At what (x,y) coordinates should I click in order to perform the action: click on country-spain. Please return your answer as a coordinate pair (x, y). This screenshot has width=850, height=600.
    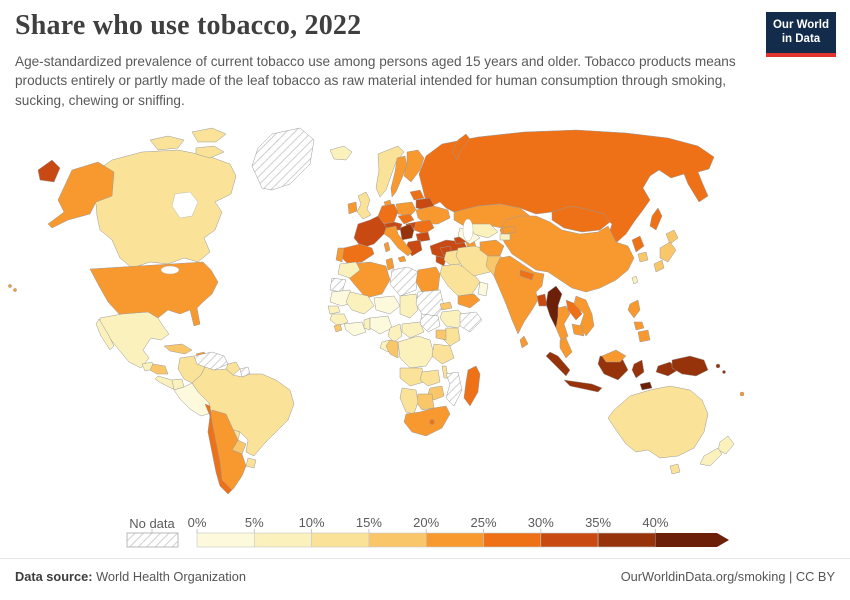
    Looking at the image, I should click on (357, 254).